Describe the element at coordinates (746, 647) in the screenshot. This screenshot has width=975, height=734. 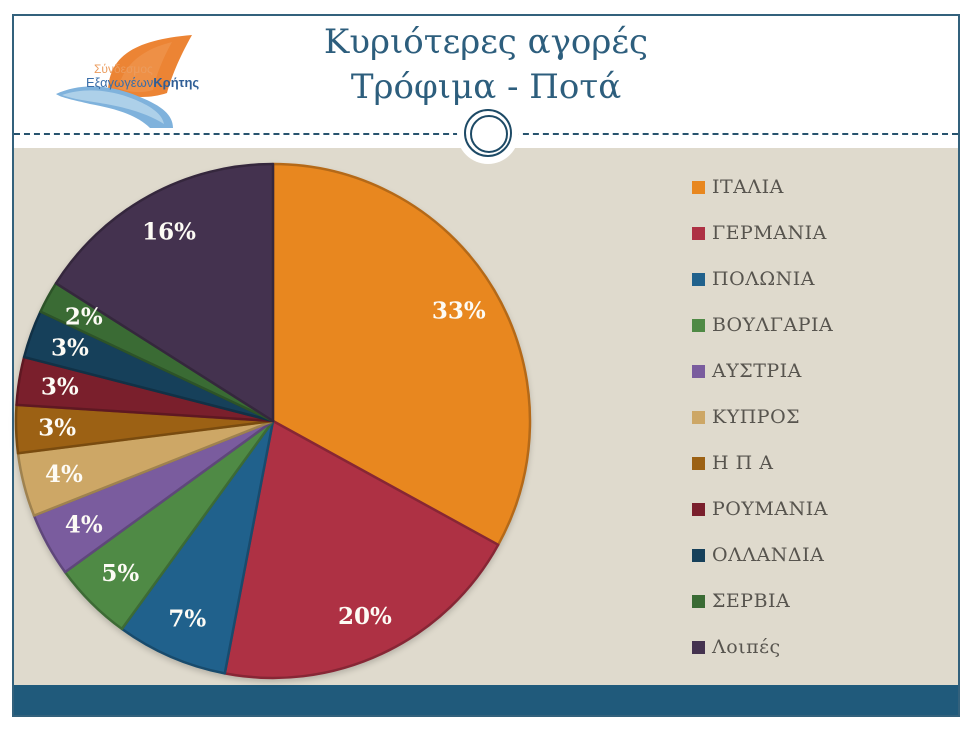
I see `legend-label: Λοιπές` at that location.